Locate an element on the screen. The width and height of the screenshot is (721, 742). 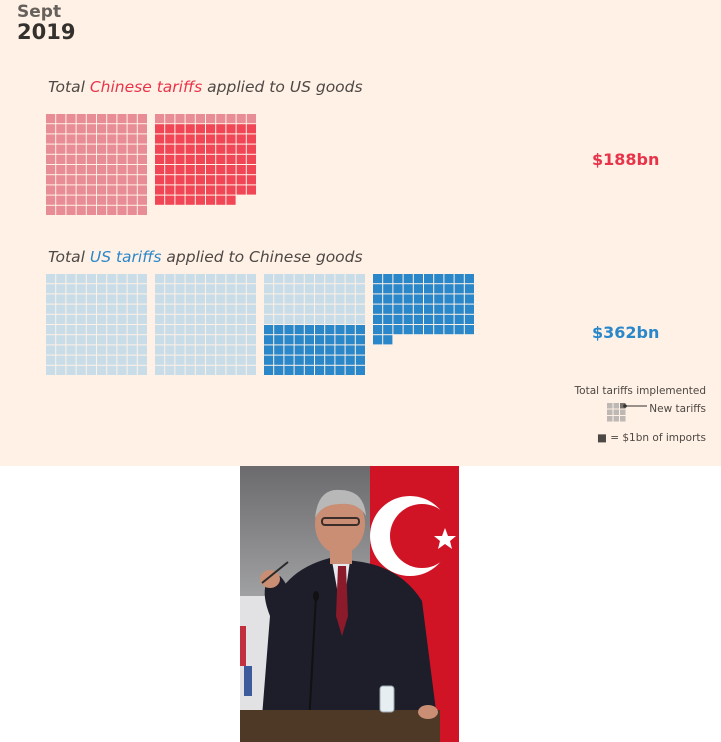
speaker-hand-right is located at coordinates (428, 712).